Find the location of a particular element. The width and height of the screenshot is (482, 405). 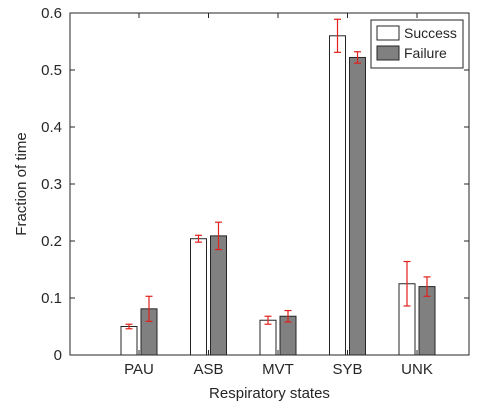

y-tick-label: 0.6 is located at coordinates (51, 13).